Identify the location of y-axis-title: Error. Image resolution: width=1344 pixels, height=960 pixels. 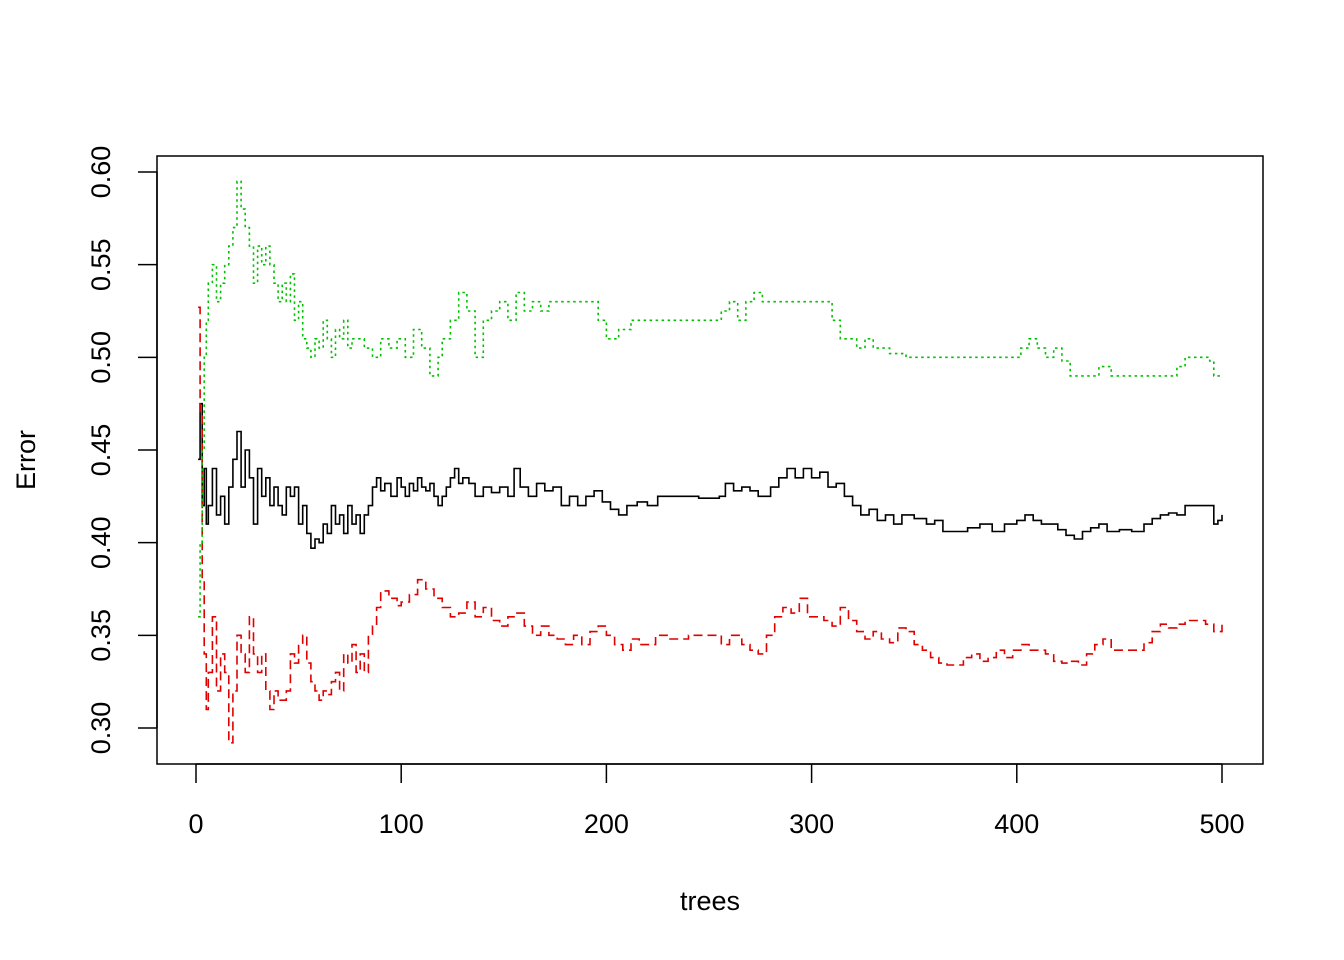
(26, 460).